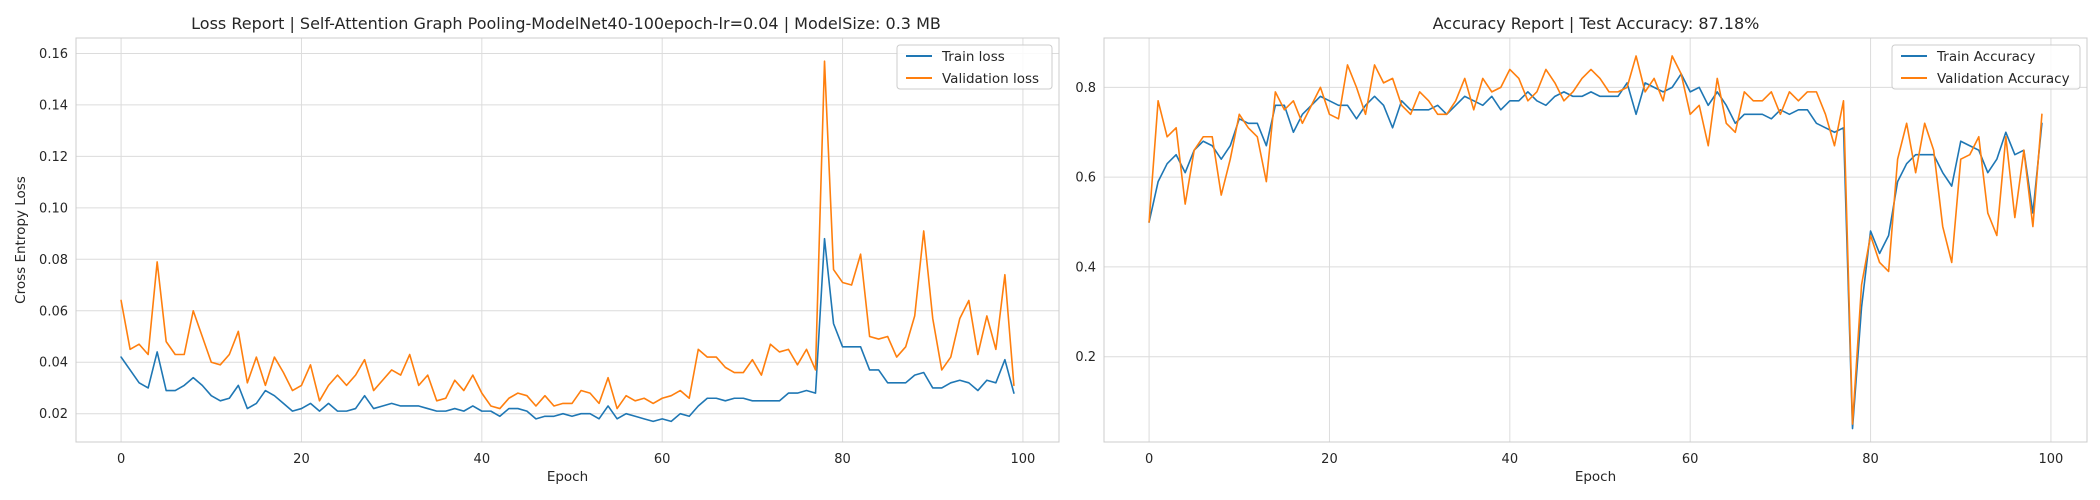  Describe the element at coordinates (53, 363) in the screenshot. I see `loss-y-tick-label: 0.04` at that location.